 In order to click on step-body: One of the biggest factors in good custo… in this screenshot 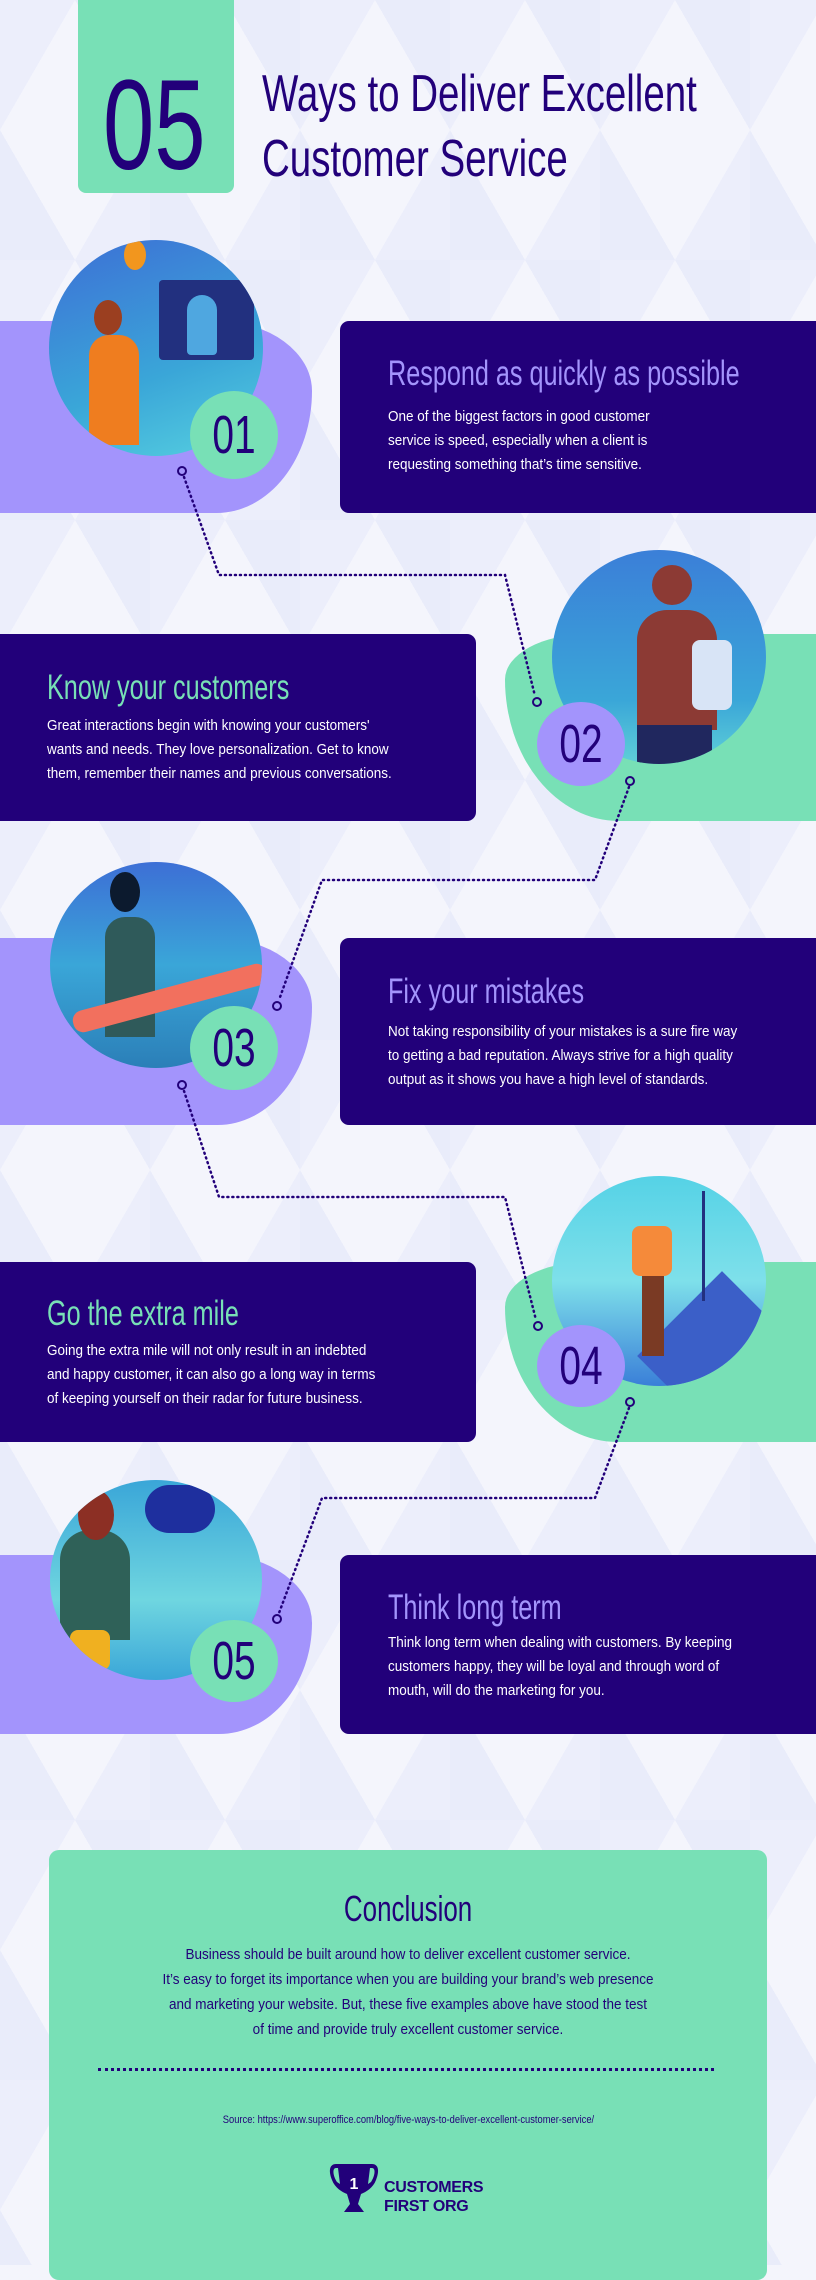, I will do `click(519, 441)`.